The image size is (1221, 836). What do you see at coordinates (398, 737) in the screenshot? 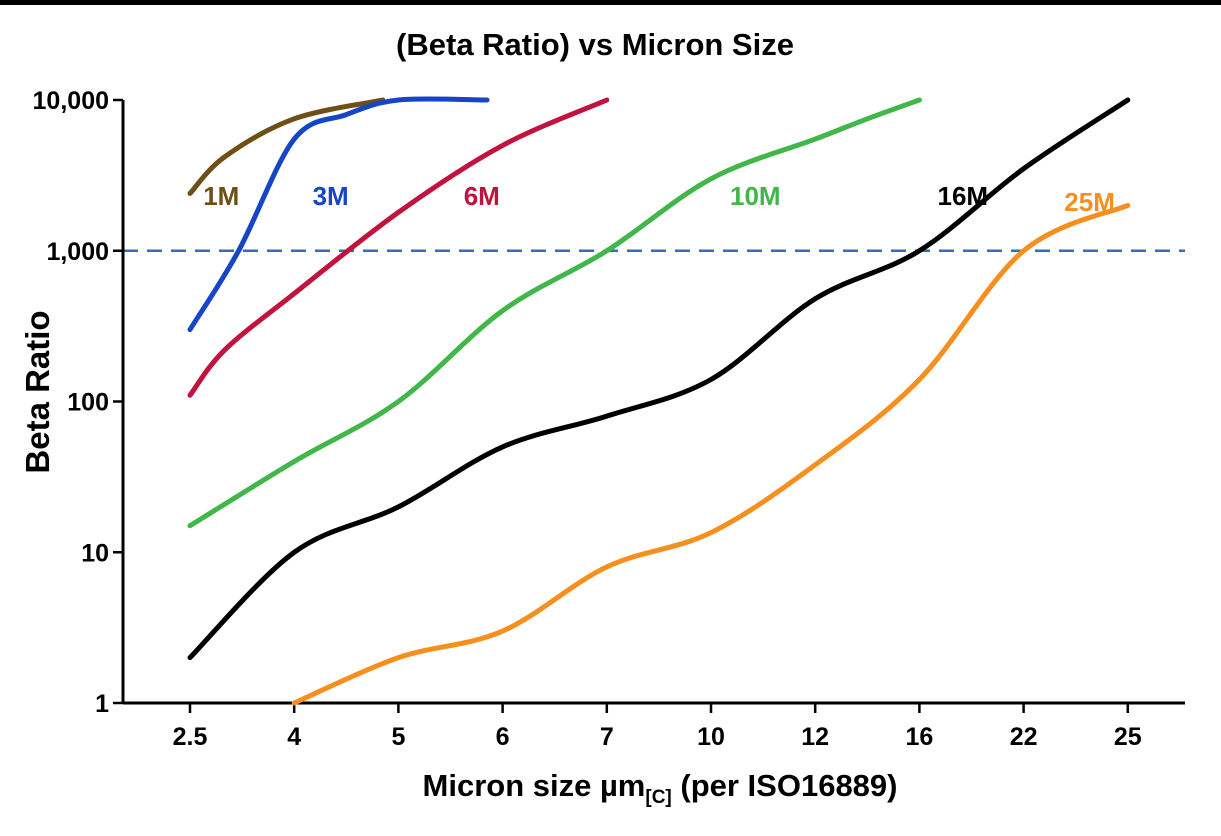
I see `x-tick-label: 5` at bounding box center [398, 737].